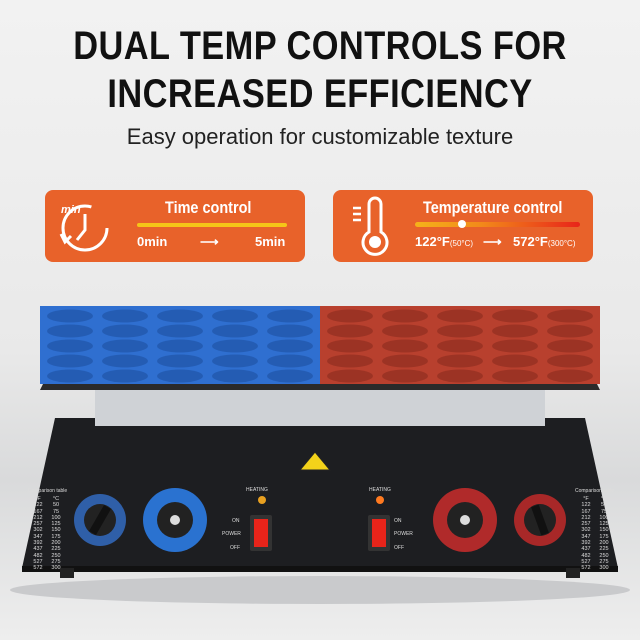  Describe the element at coordinates (320, 46) in the screenshot. I see `headline-line1: DUAL TEMP CONTROLS FOR` at that location.